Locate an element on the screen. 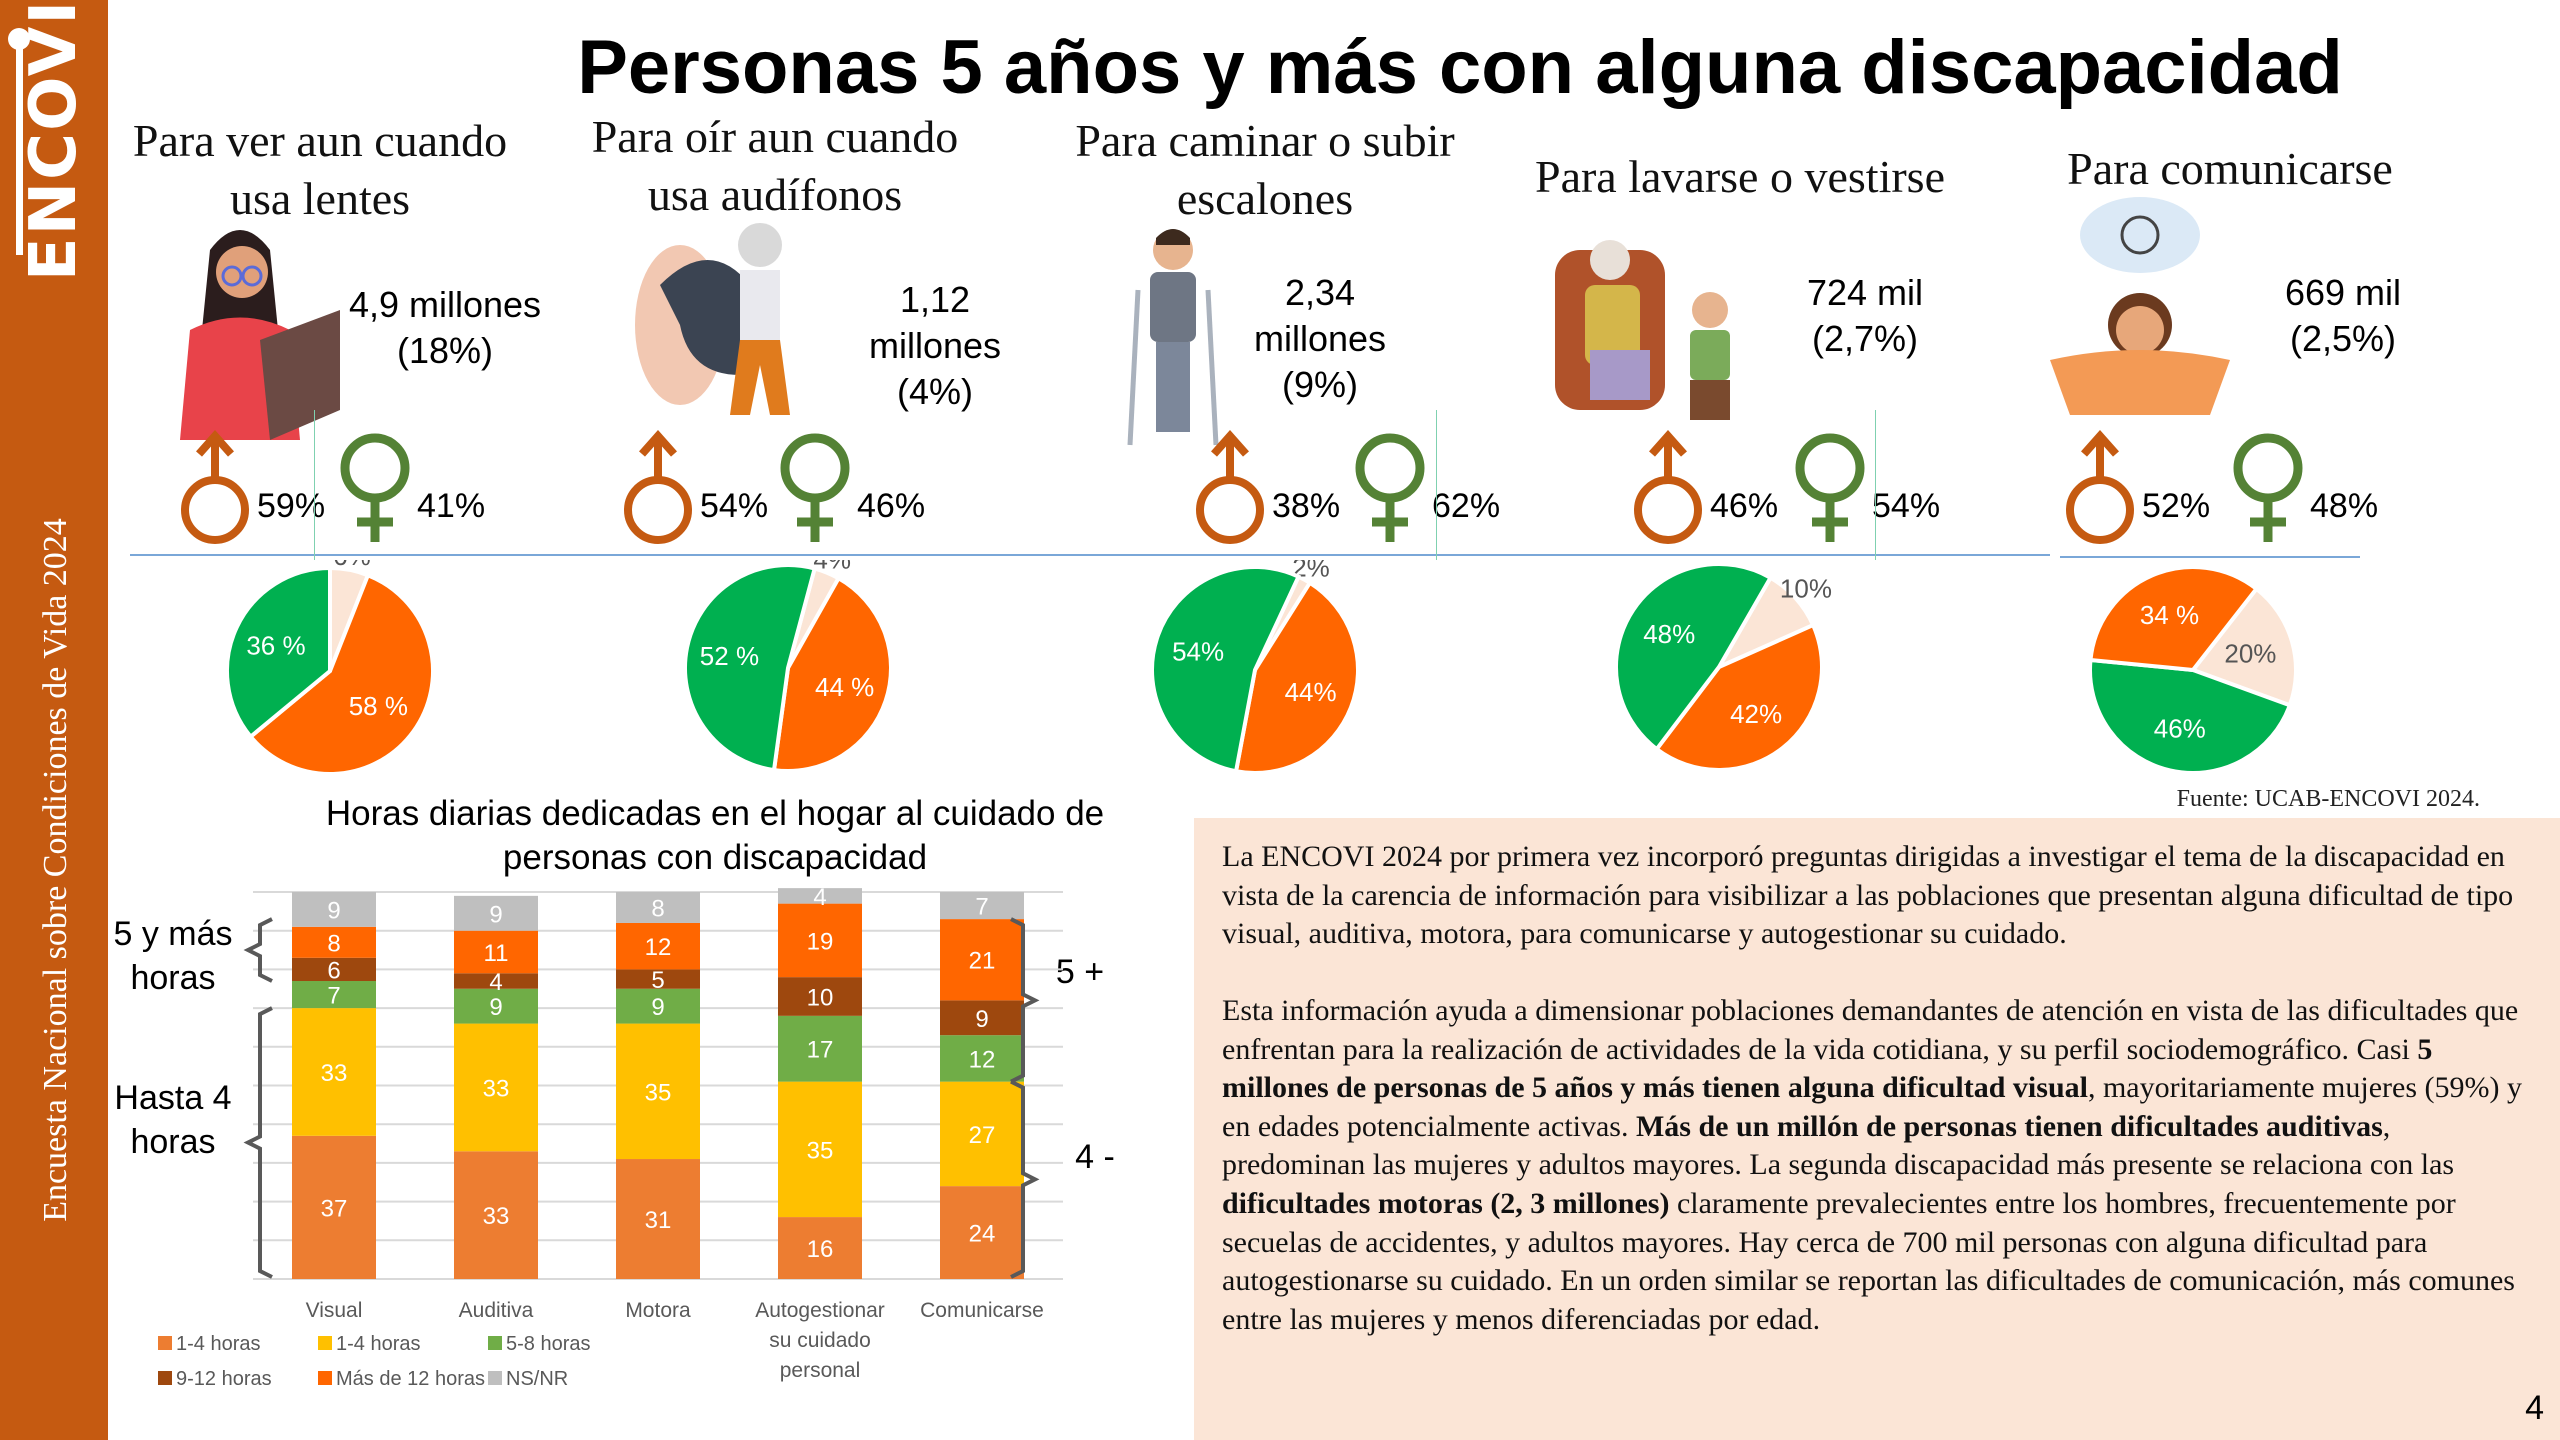 The width and height of the screenshot is (2560, 1440). title-line: usa lentes is located at coordinates (320, 198).